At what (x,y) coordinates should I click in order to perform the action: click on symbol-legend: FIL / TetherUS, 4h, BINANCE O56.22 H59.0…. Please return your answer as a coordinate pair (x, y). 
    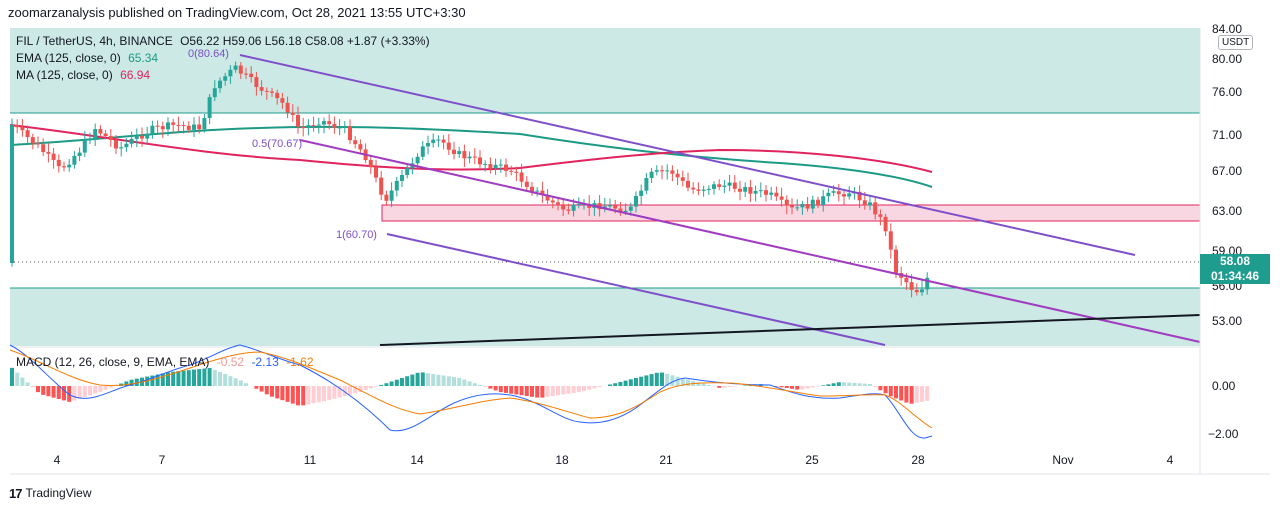
    Looking at the image, I should click on (225, 41).